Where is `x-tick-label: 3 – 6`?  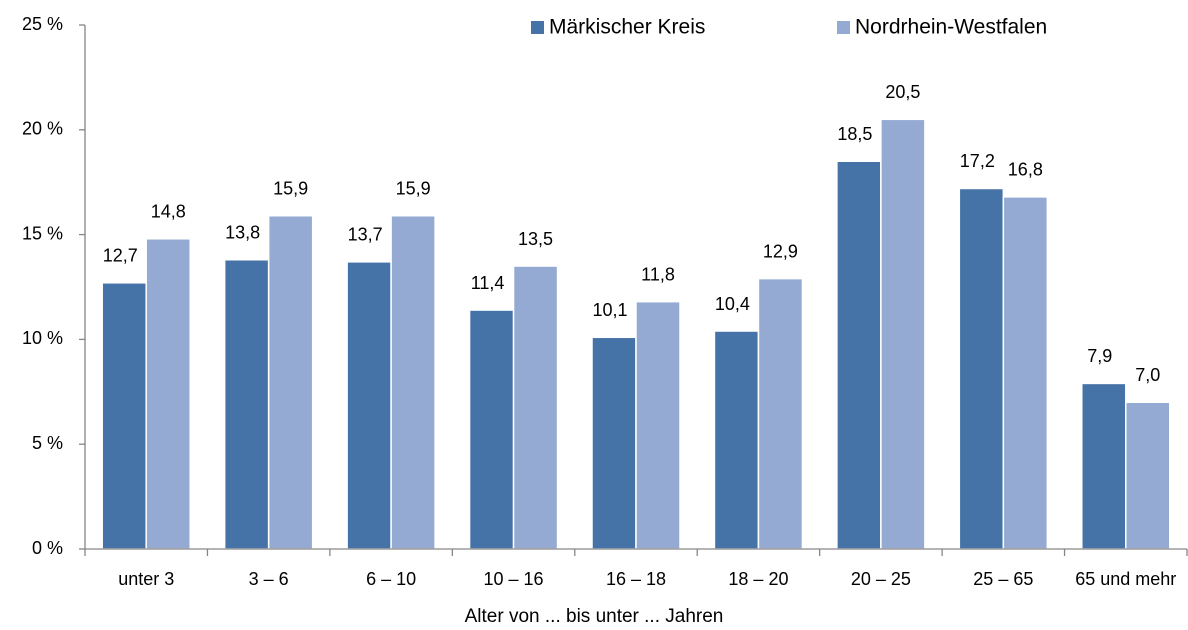 x-tick-label: 3 – 6 is located at coordinates (269, 579).